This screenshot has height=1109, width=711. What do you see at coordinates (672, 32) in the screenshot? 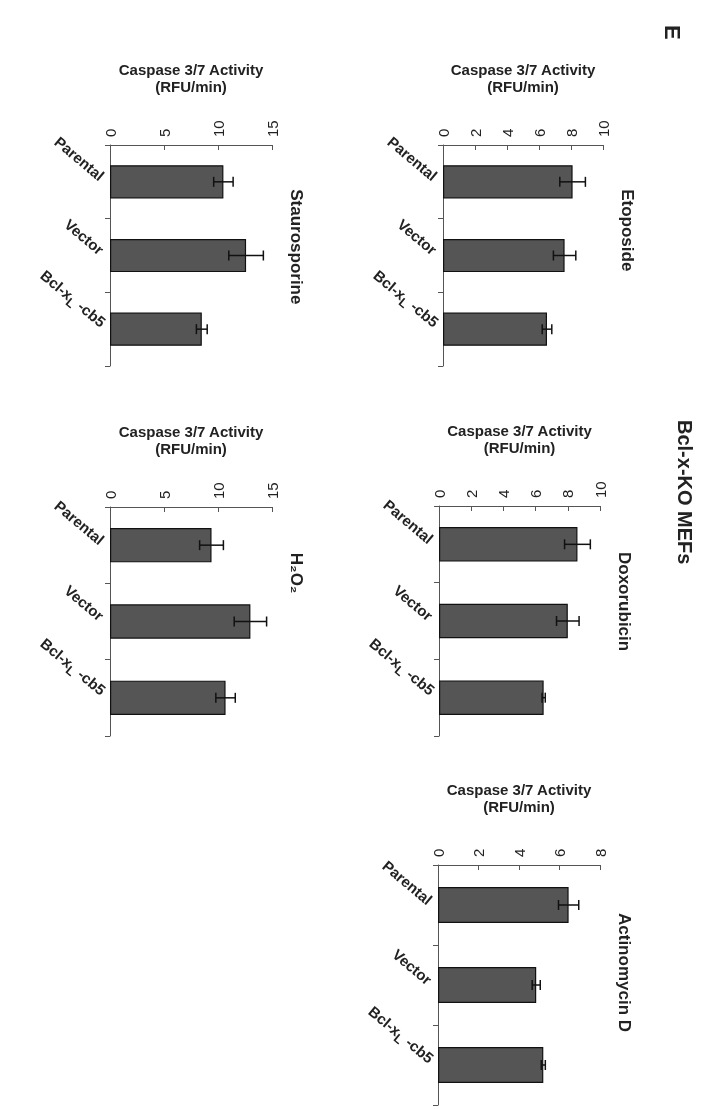
I see `text: E` at bounding box center [672, 32].